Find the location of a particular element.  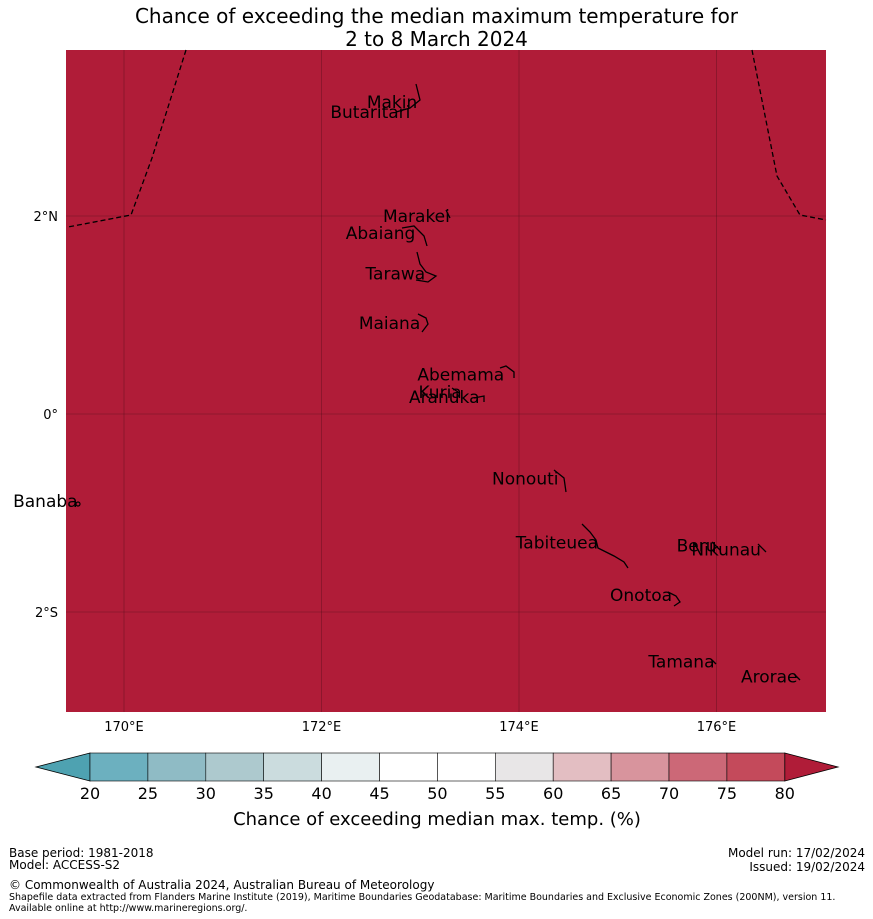

island-label: Aranuka is located at coordinates (444, 398).